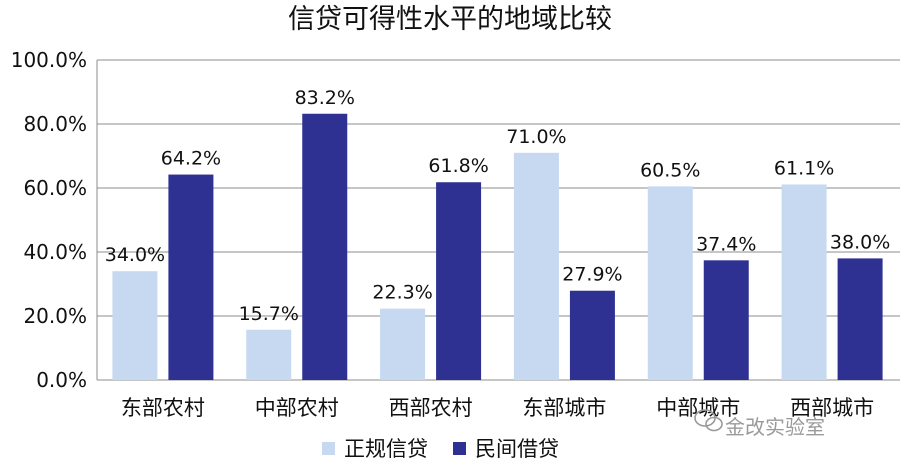 Image resolution: width=900 pixels, height=472 pixels. Describe the element at coordinates (61, 380) in the screenshot. I see `y-tick-label: 0.0%` at that location.